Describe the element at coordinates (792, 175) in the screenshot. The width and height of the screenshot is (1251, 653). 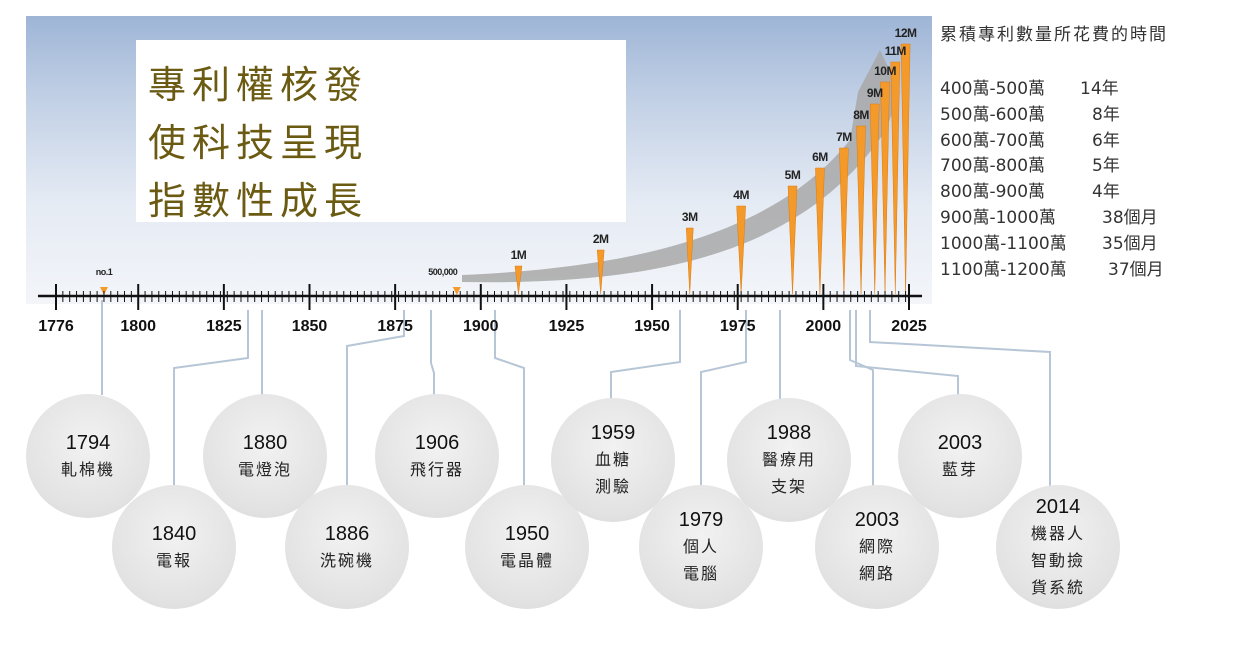
I see `milestone-label: 5M` at that location.